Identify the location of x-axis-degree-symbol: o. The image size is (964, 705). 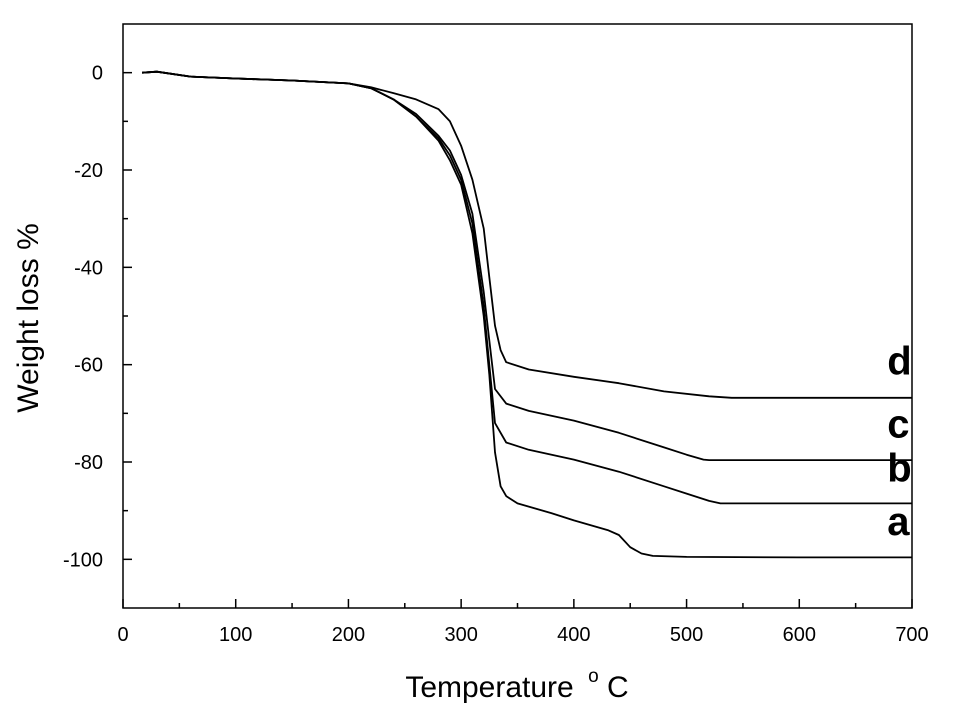
(593, 676).